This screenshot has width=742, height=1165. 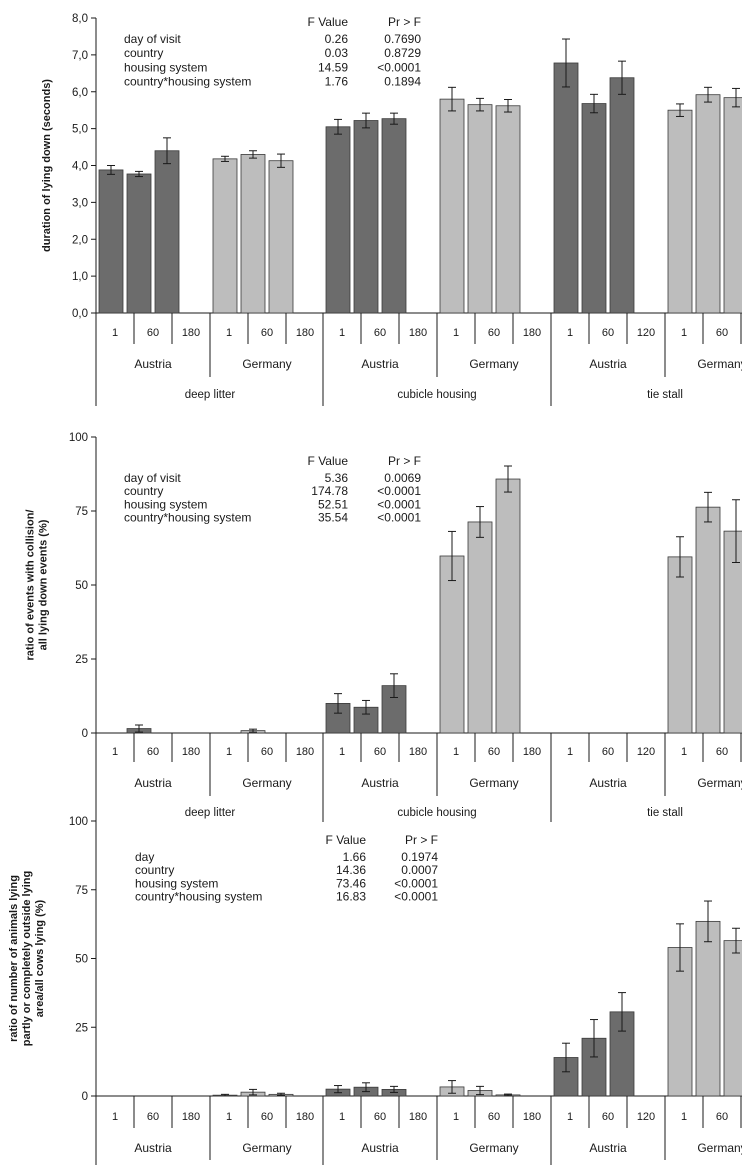 I want to click on stats-f-value: 14.36, so click(x=351, y=870).